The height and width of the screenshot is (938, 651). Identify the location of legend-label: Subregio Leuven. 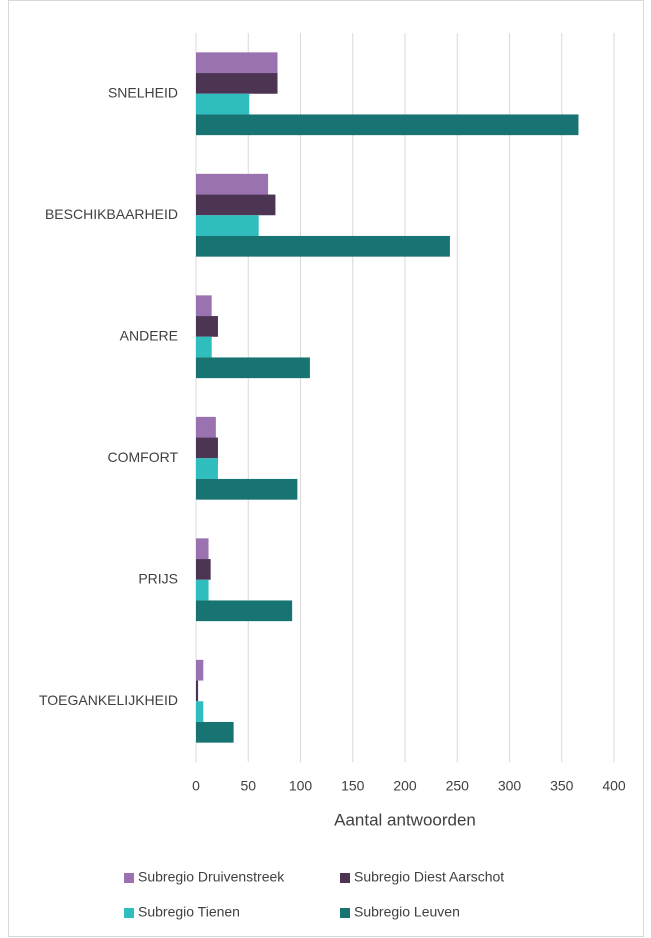
(407, 912).